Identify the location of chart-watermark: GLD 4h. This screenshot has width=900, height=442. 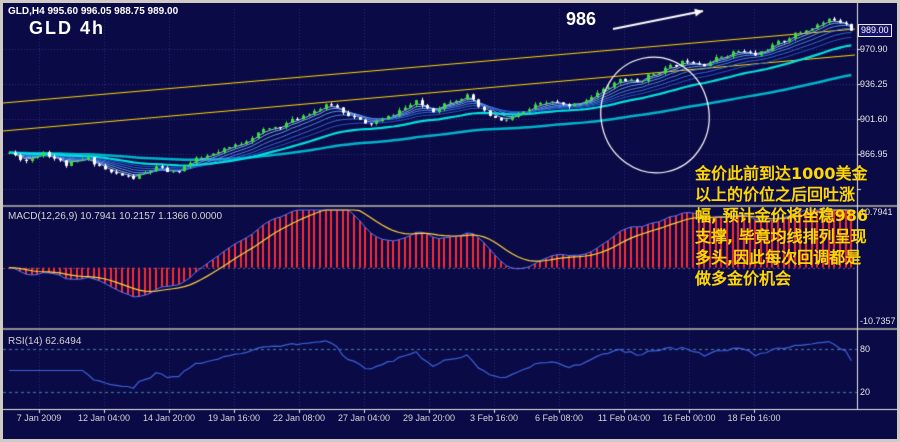
(67, 28).